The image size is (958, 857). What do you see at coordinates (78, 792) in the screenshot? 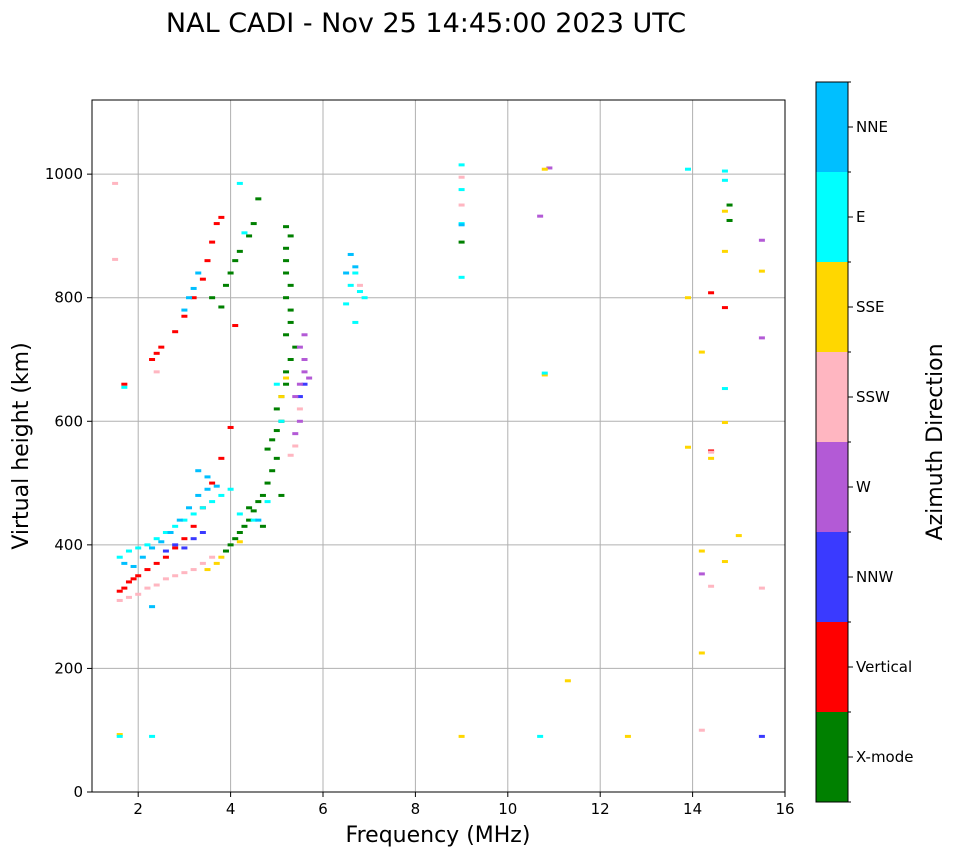
I see `y-tick-label: 0` at bounding box center [78, 792].